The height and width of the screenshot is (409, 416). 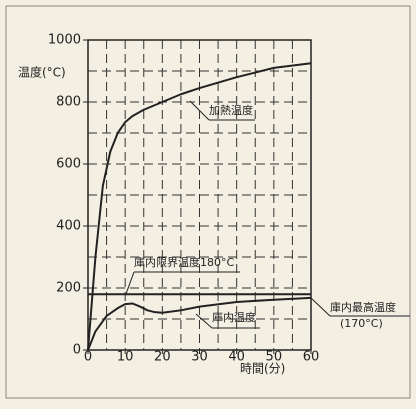 I want to click on x-tick-label: 50, so click(x=274, y=357).